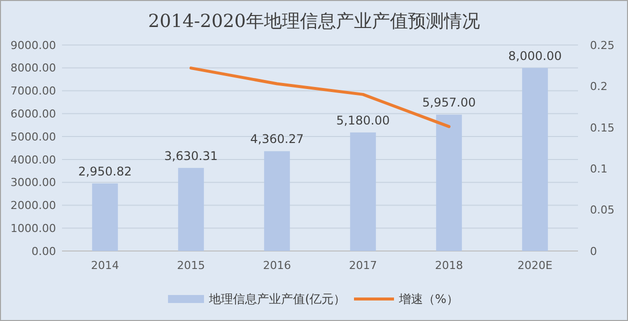  Describe the element at coordinates (449, 265) in the screenshot. I see `x-tick-label: 2018` at that location.